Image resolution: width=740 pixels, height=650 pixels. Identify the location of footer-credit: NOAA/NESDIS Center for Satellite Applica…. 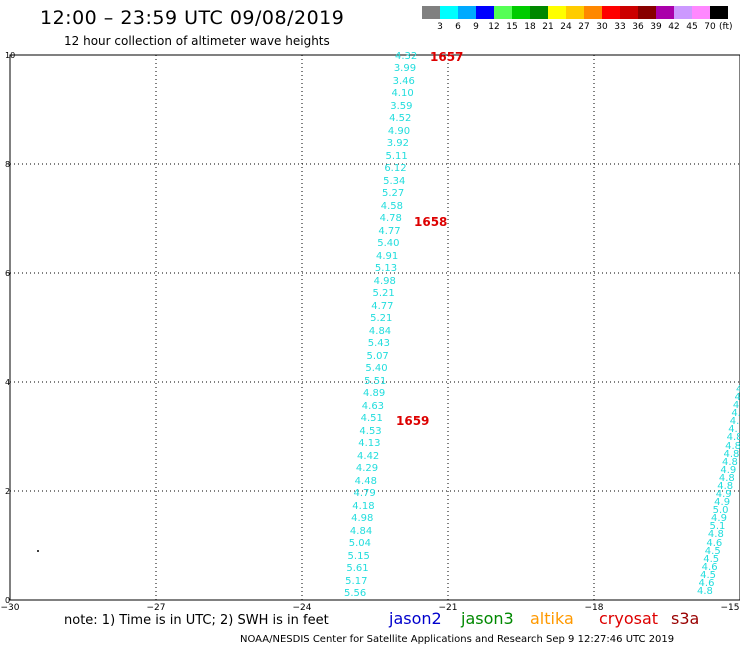
(457, 639).